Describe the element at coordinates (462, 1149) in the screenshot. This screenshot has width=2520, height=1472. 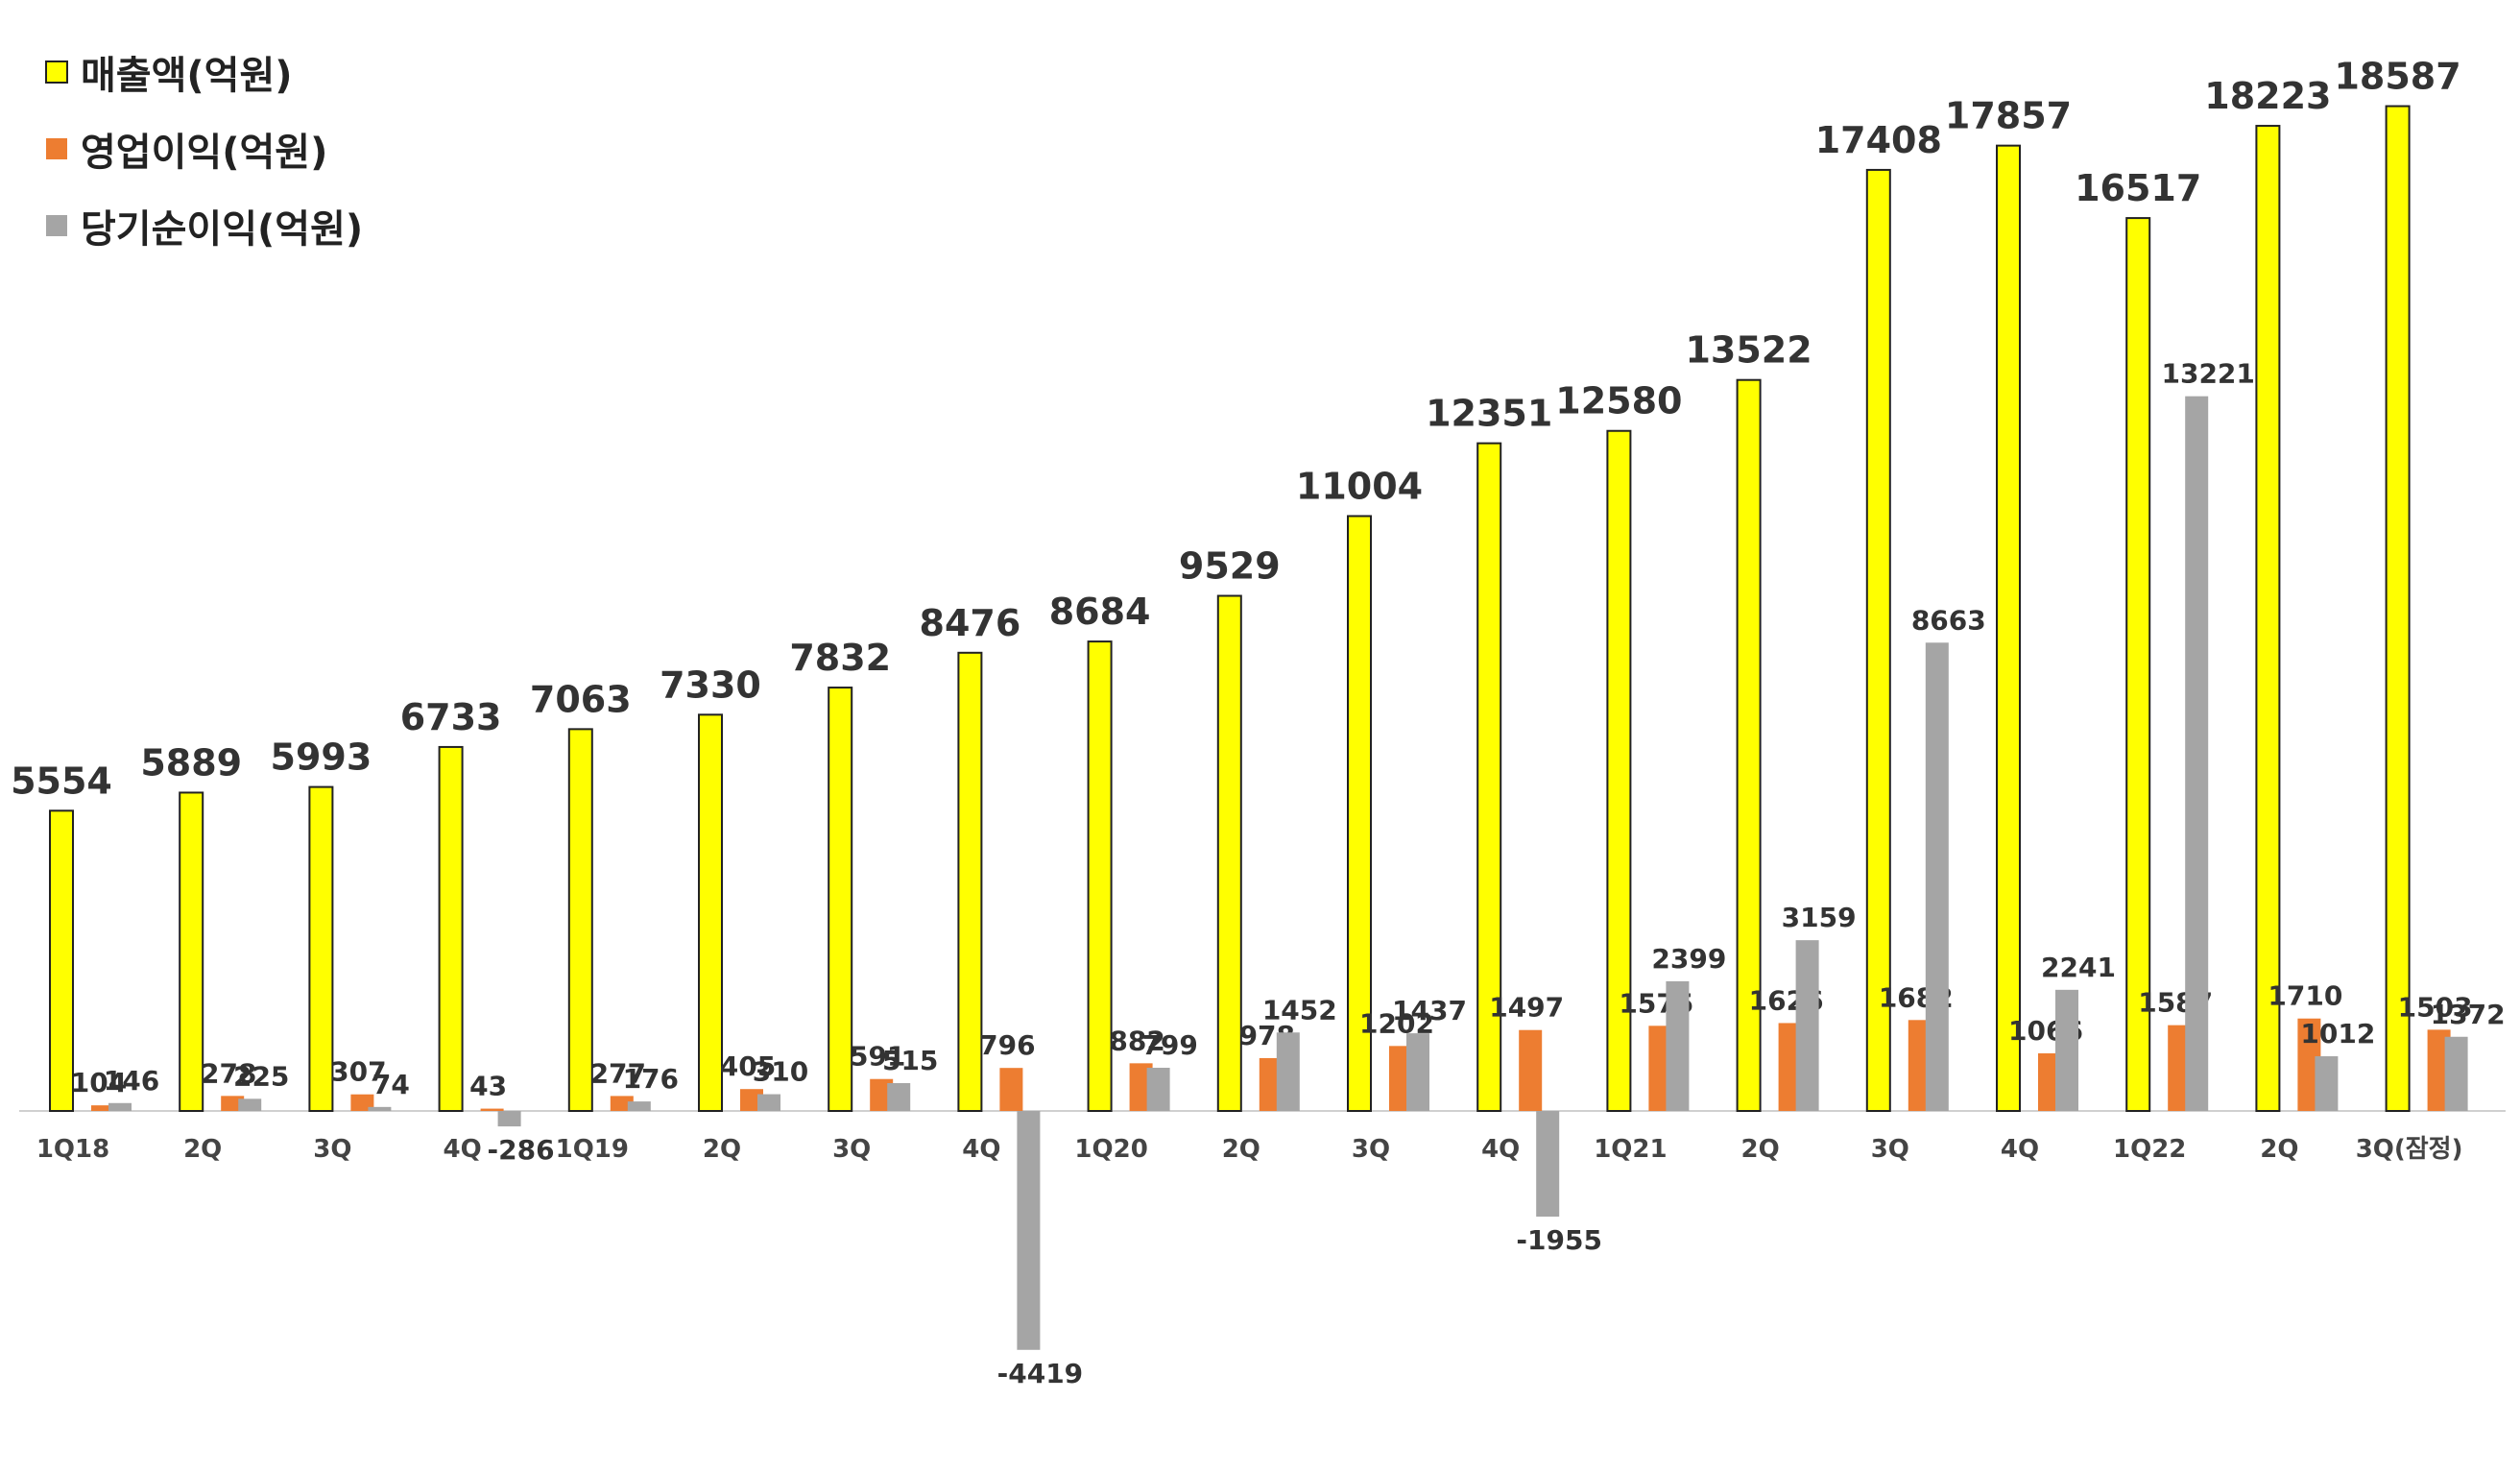
I see `x-tick-label-4: 4Q` at that location.